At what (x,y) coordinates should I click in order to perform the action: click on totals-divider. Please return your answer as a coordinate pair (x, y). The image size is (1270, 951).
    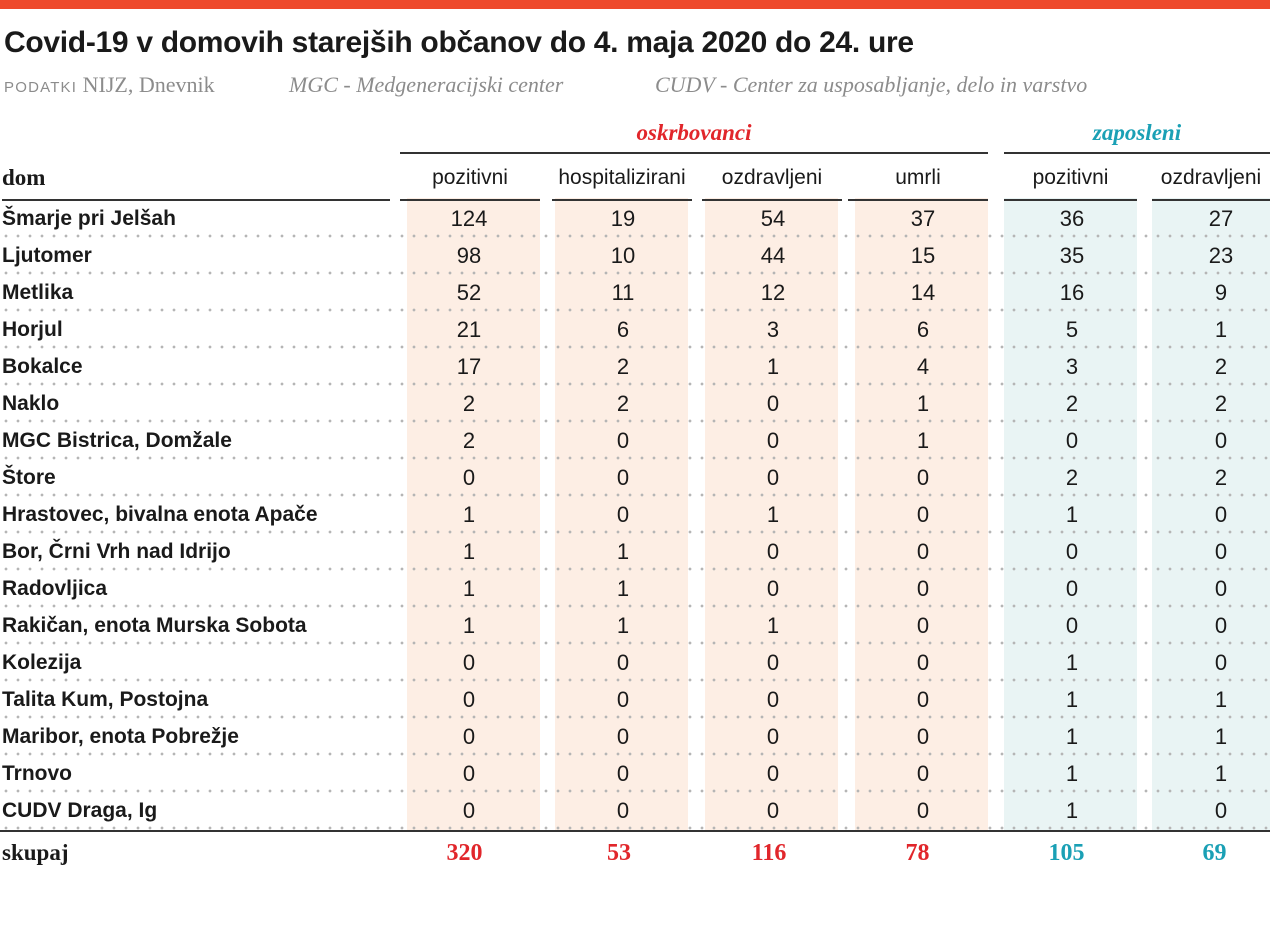
    Looking at the image, I should click on (635, 831).